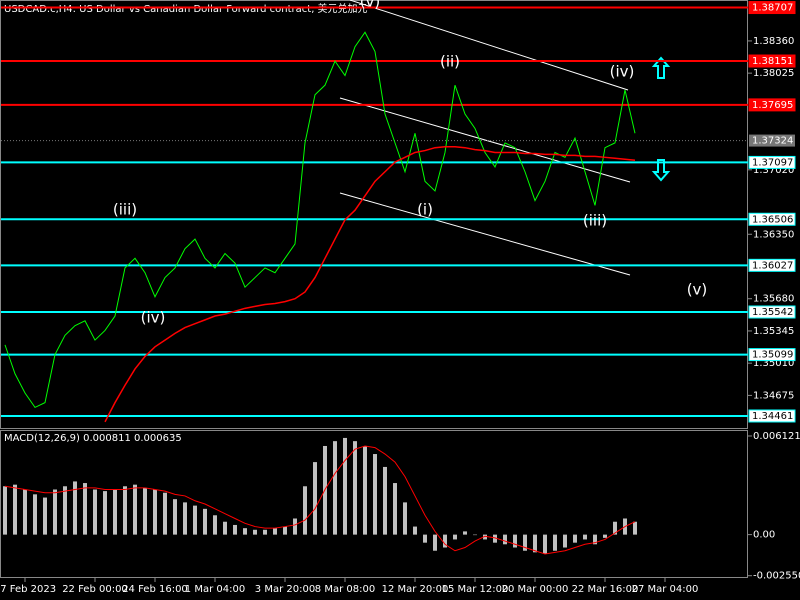 The height and width of the screenshot is (600, 800). I want to click on level-label: 1.35542, so click(772, 312).